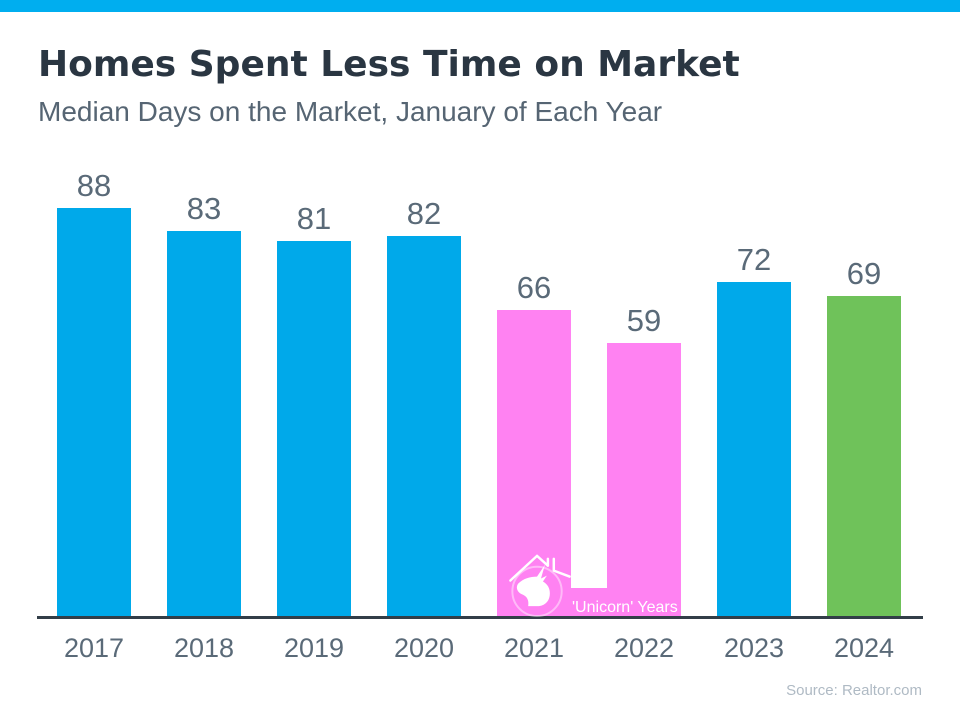 This screenshot has height=720, width=960. I want to click on bar-2020, so click(424, 426).